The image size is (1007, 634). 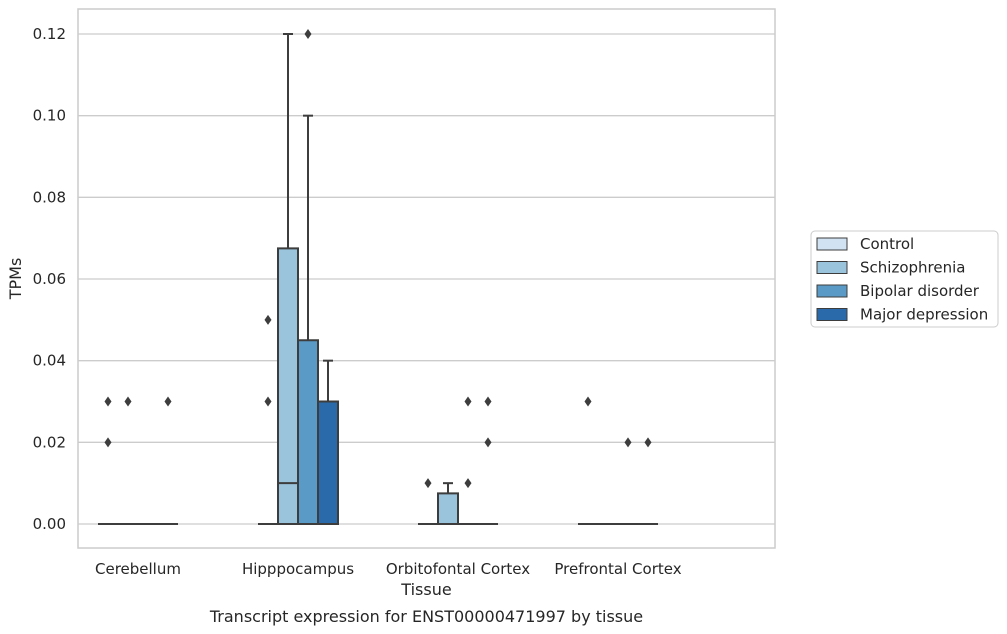 What do you see at coordinates (425, 589) in the screenshot?
I see `x-axis-label: Tissue` at bounding box center [425, 589].